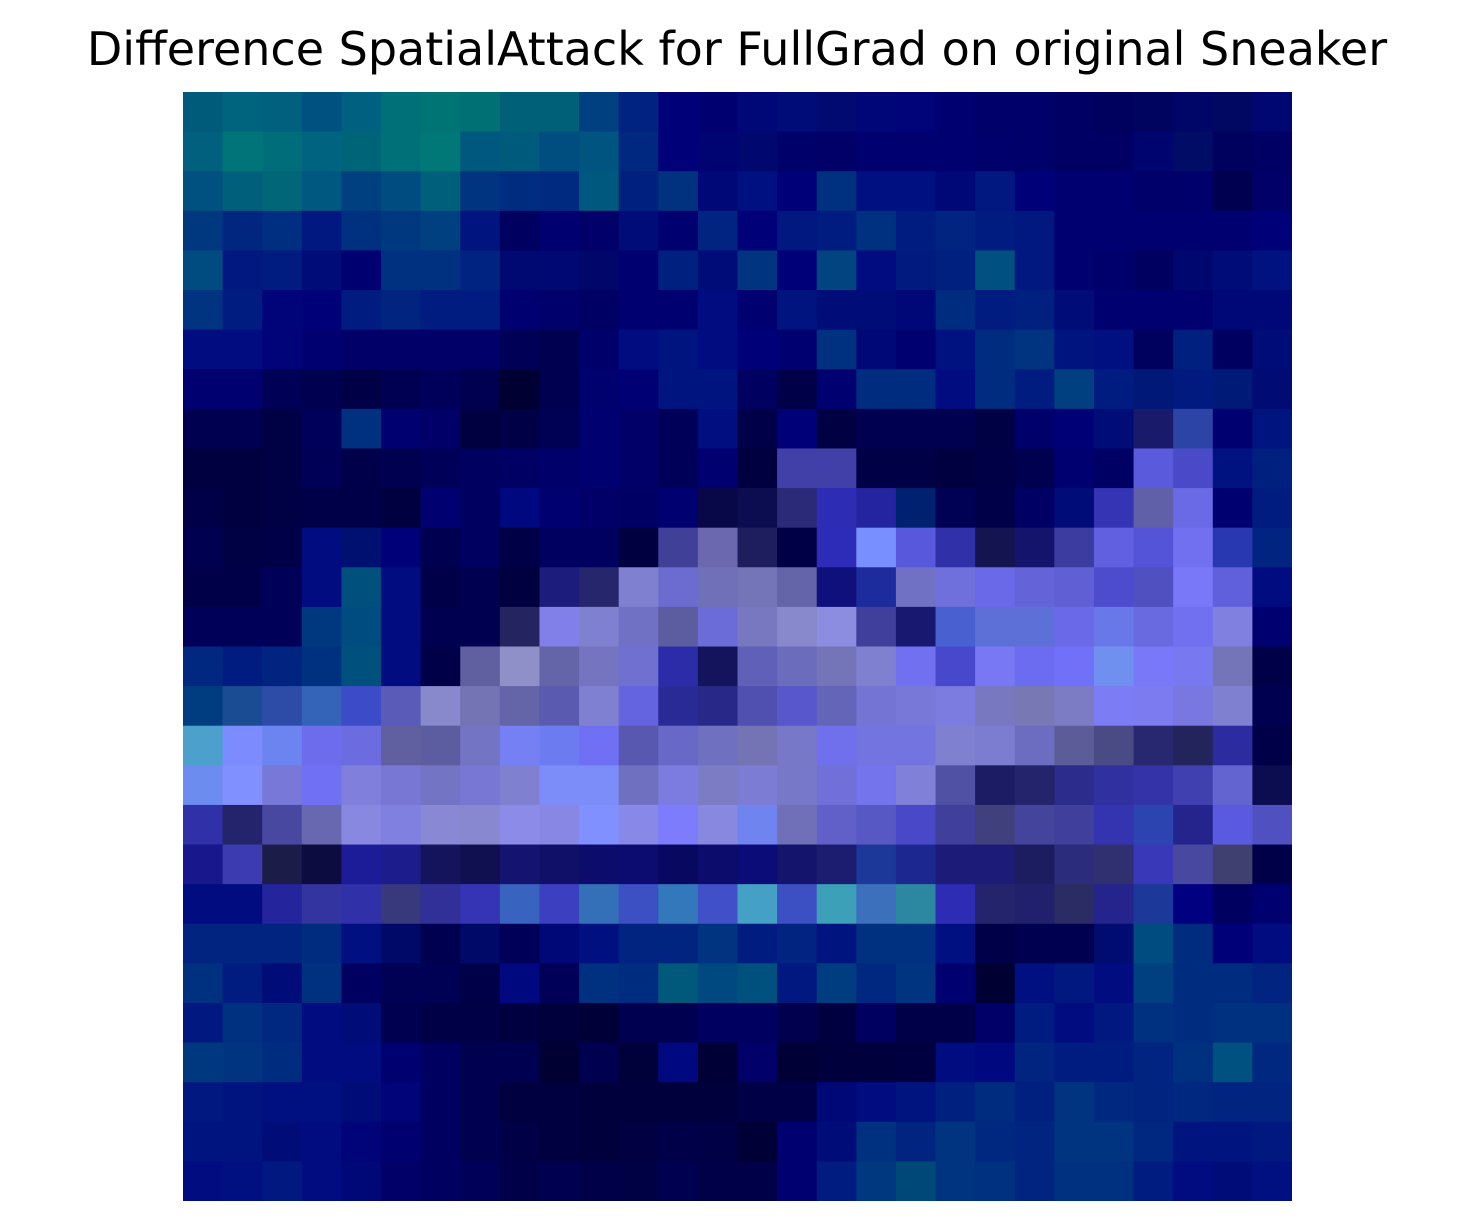 This screenshot has height=1231, width=1474. I want to click on heatmap-cell-r23-c7, so click(480, 1023).